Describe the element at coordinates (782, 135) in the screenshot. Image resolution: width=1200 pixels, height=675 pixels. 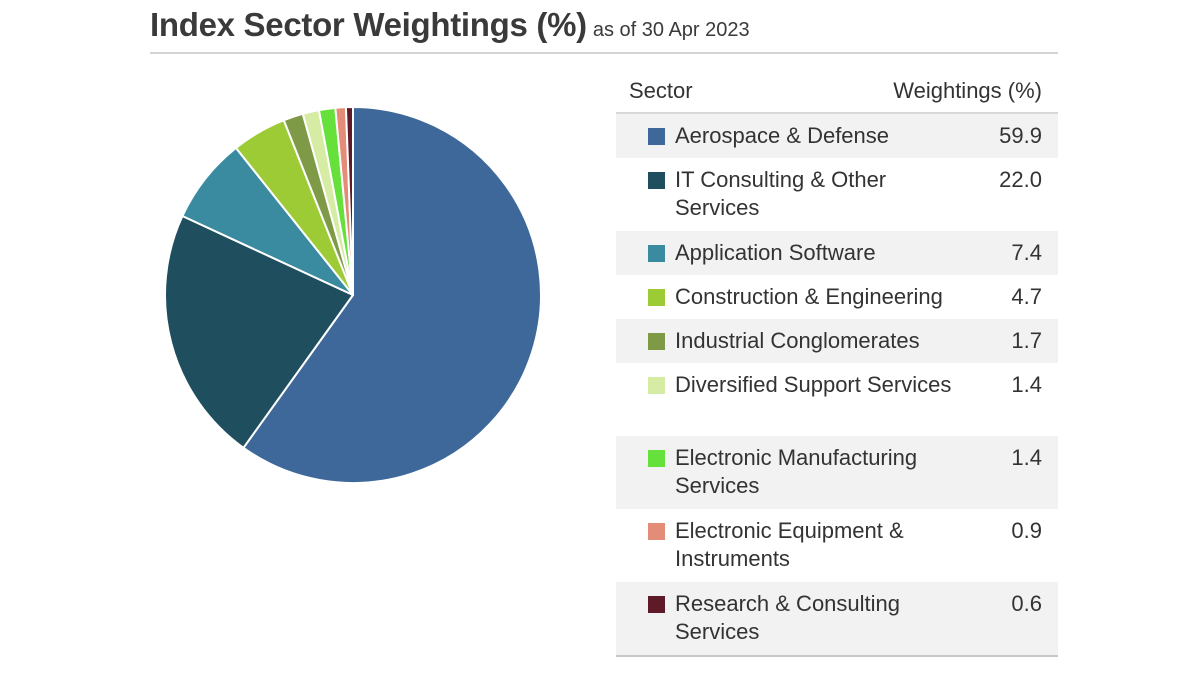
I see `sector-label: Aerospace & Defense` at that location.